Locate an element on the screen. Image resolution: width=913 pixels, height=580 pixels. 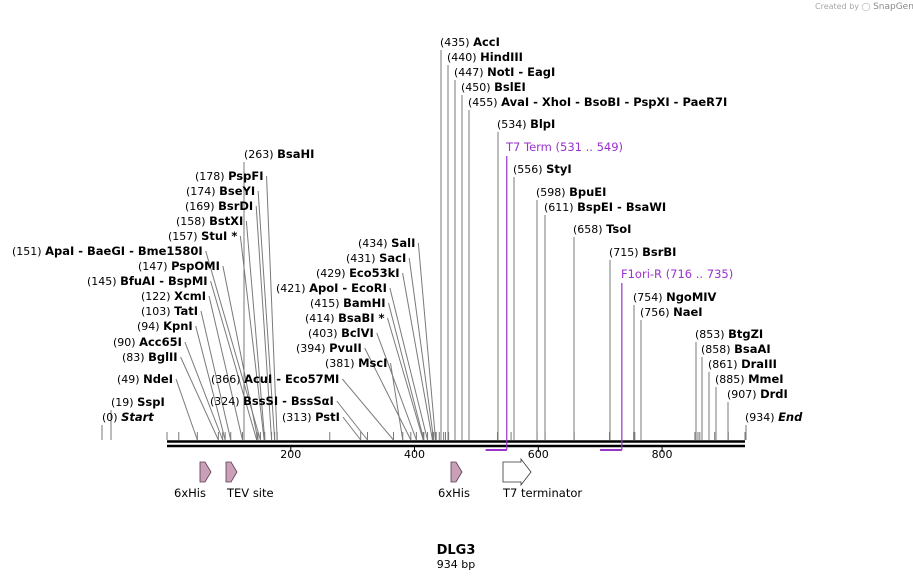
map-title: DLG3 is located at coordinates (456, 550).